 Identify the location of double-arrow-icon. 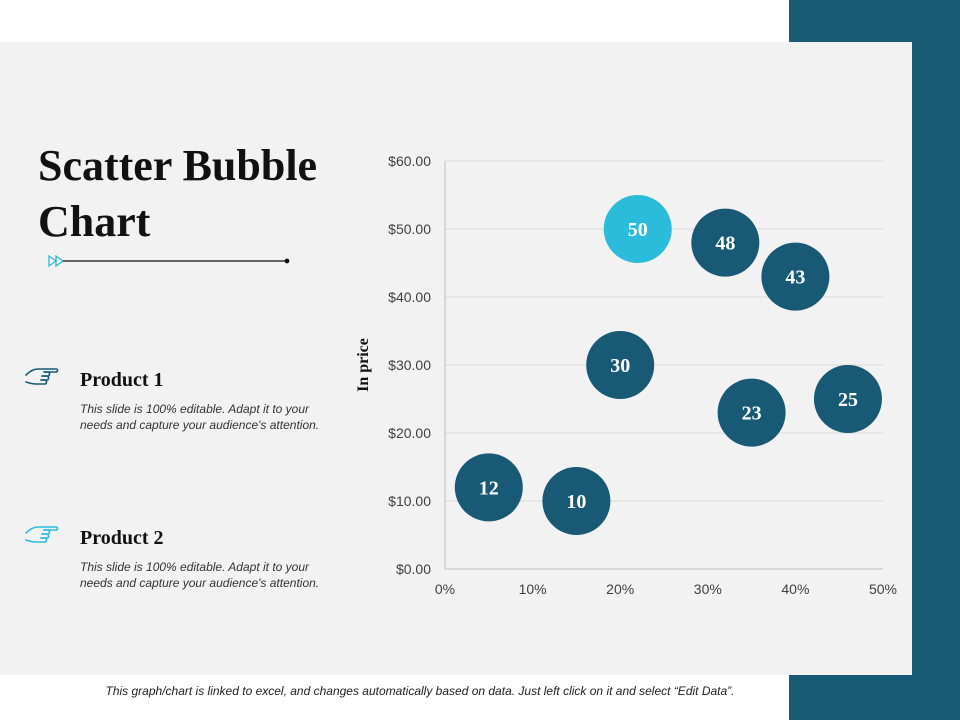
(56, 261).